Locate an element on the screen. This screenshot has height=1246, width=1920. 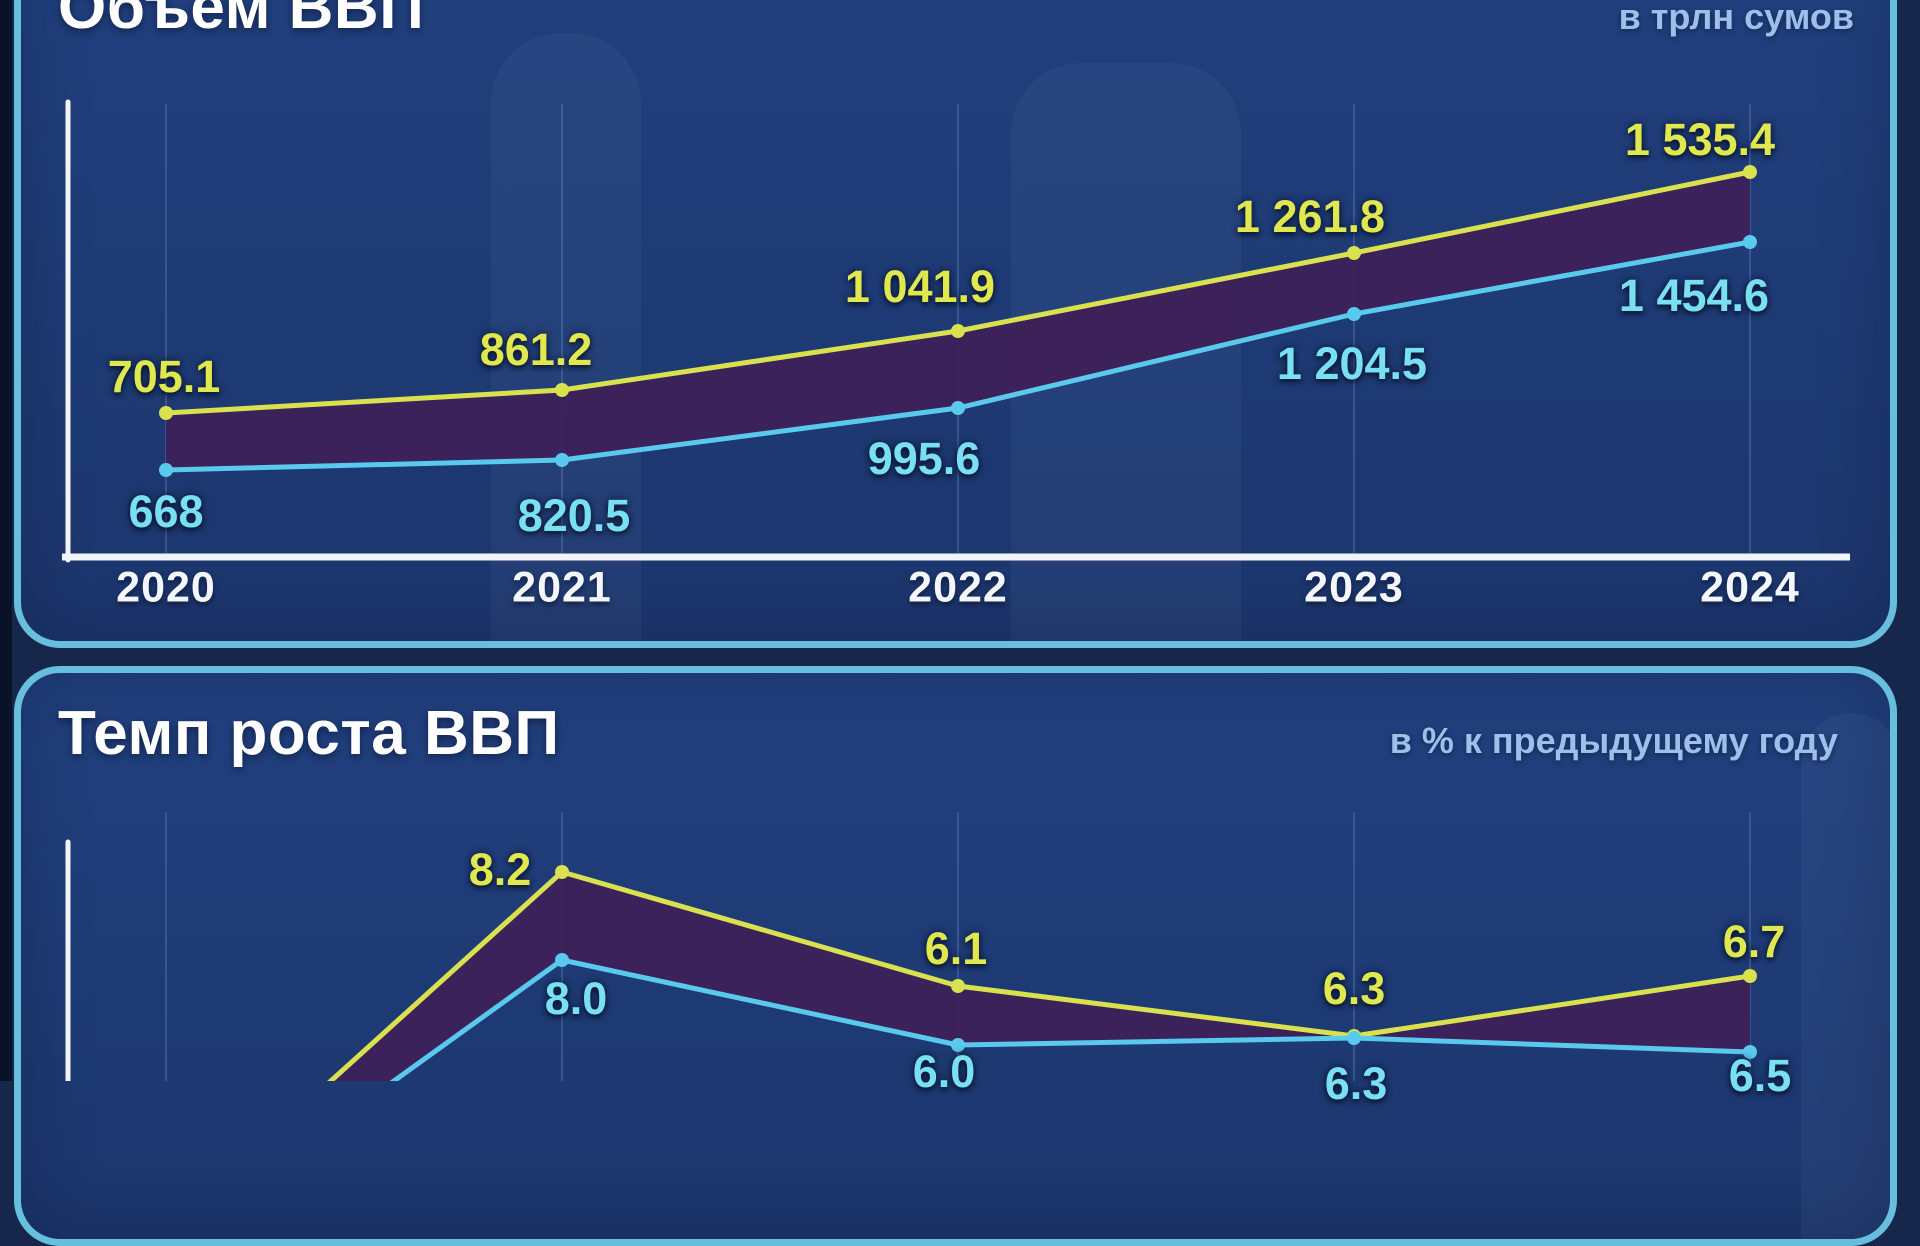
gdp-volume-units: в трлн сумов is located at coordinates (1736, 18).